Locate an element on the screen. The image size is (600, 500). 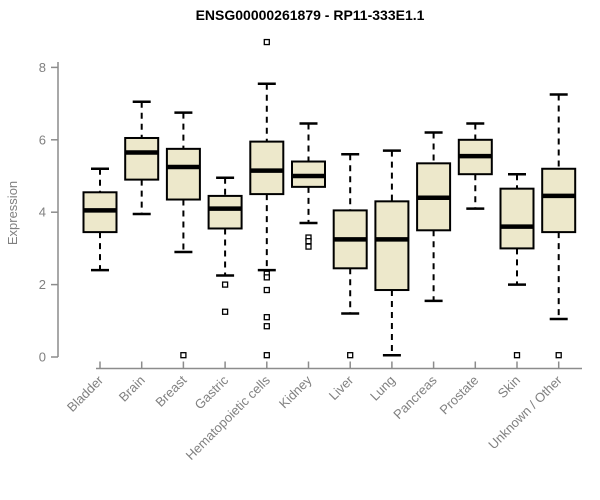
x-tick-label: Bladder is located at coordinates (85, 393).